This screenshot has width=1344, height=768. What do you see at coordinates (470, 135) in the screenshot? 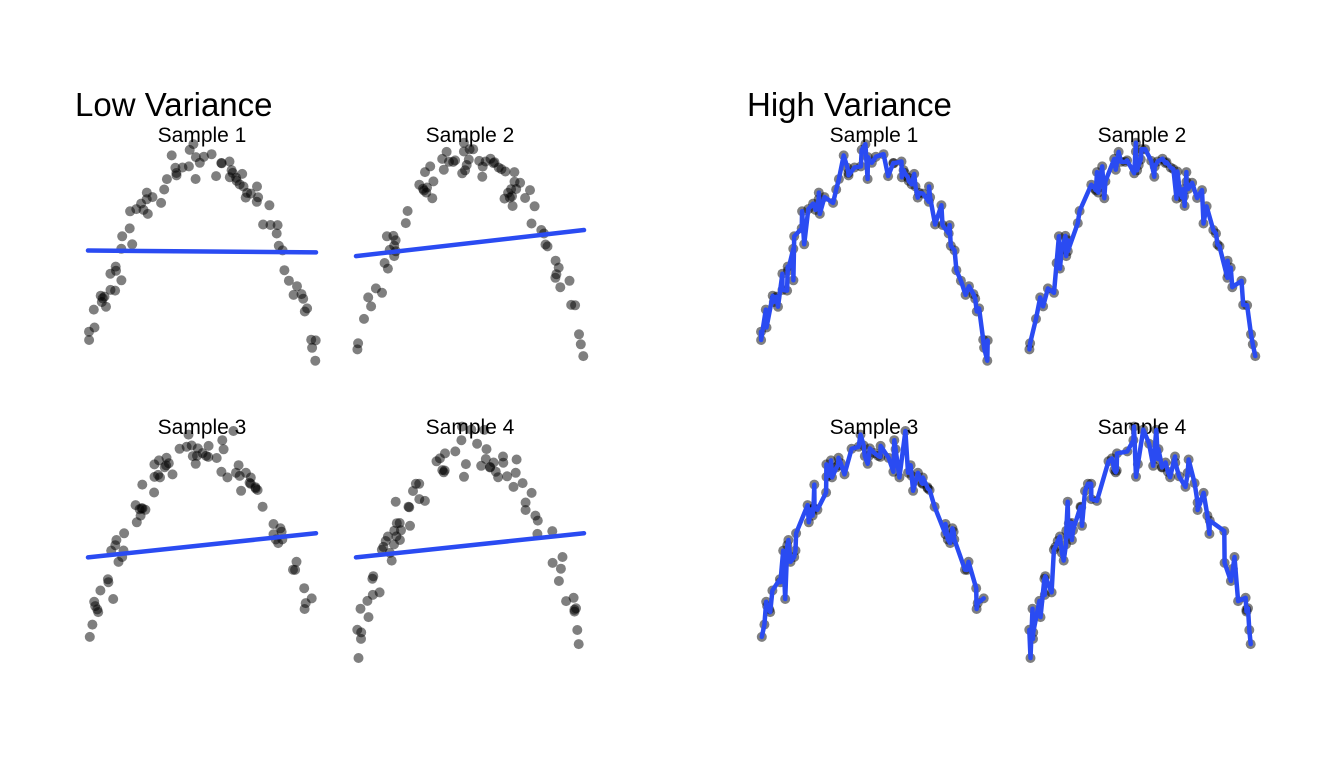
I see `low-sample-2-title: Sample 2` at bounding box center [470, 135].